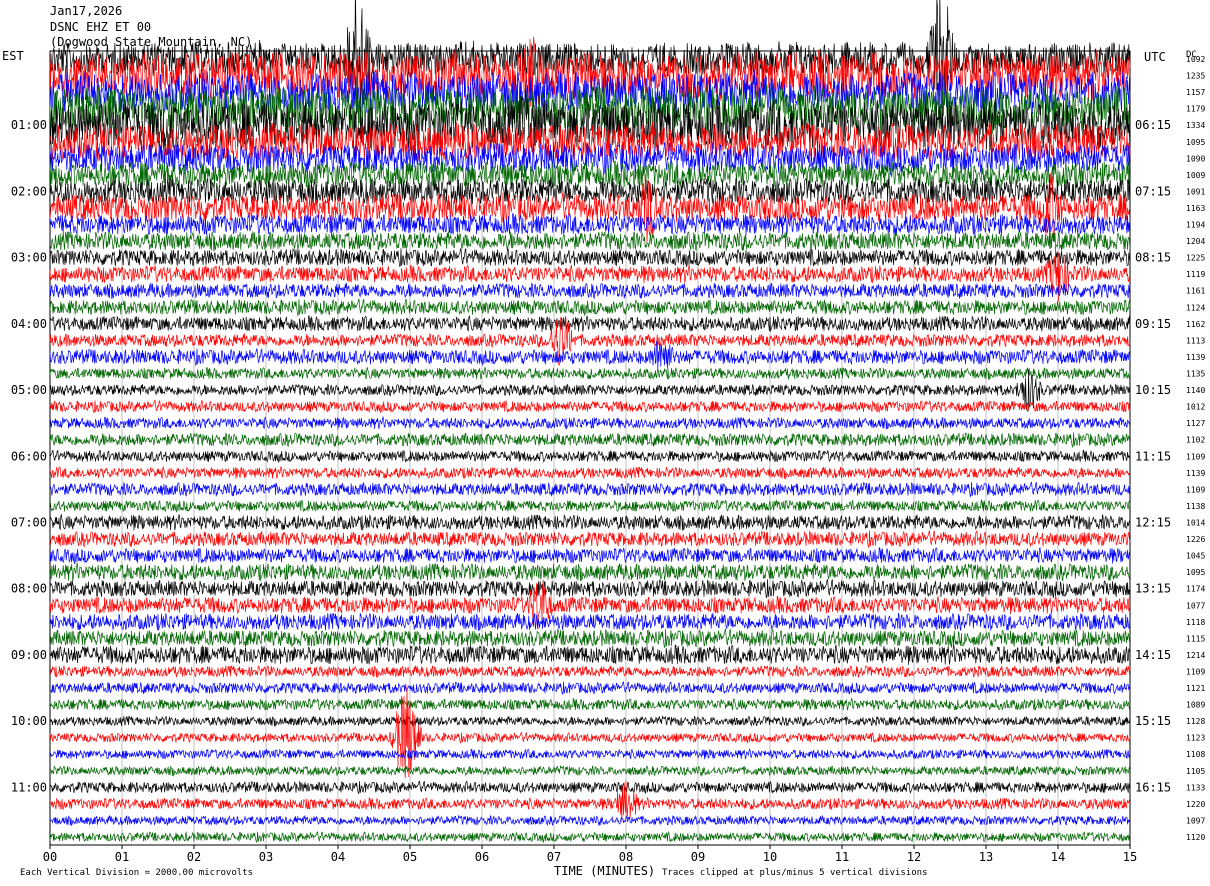  Describe the element at coordinates (29, 324) in the screenshot. I see `left-hour-label: 04:00` at that location.